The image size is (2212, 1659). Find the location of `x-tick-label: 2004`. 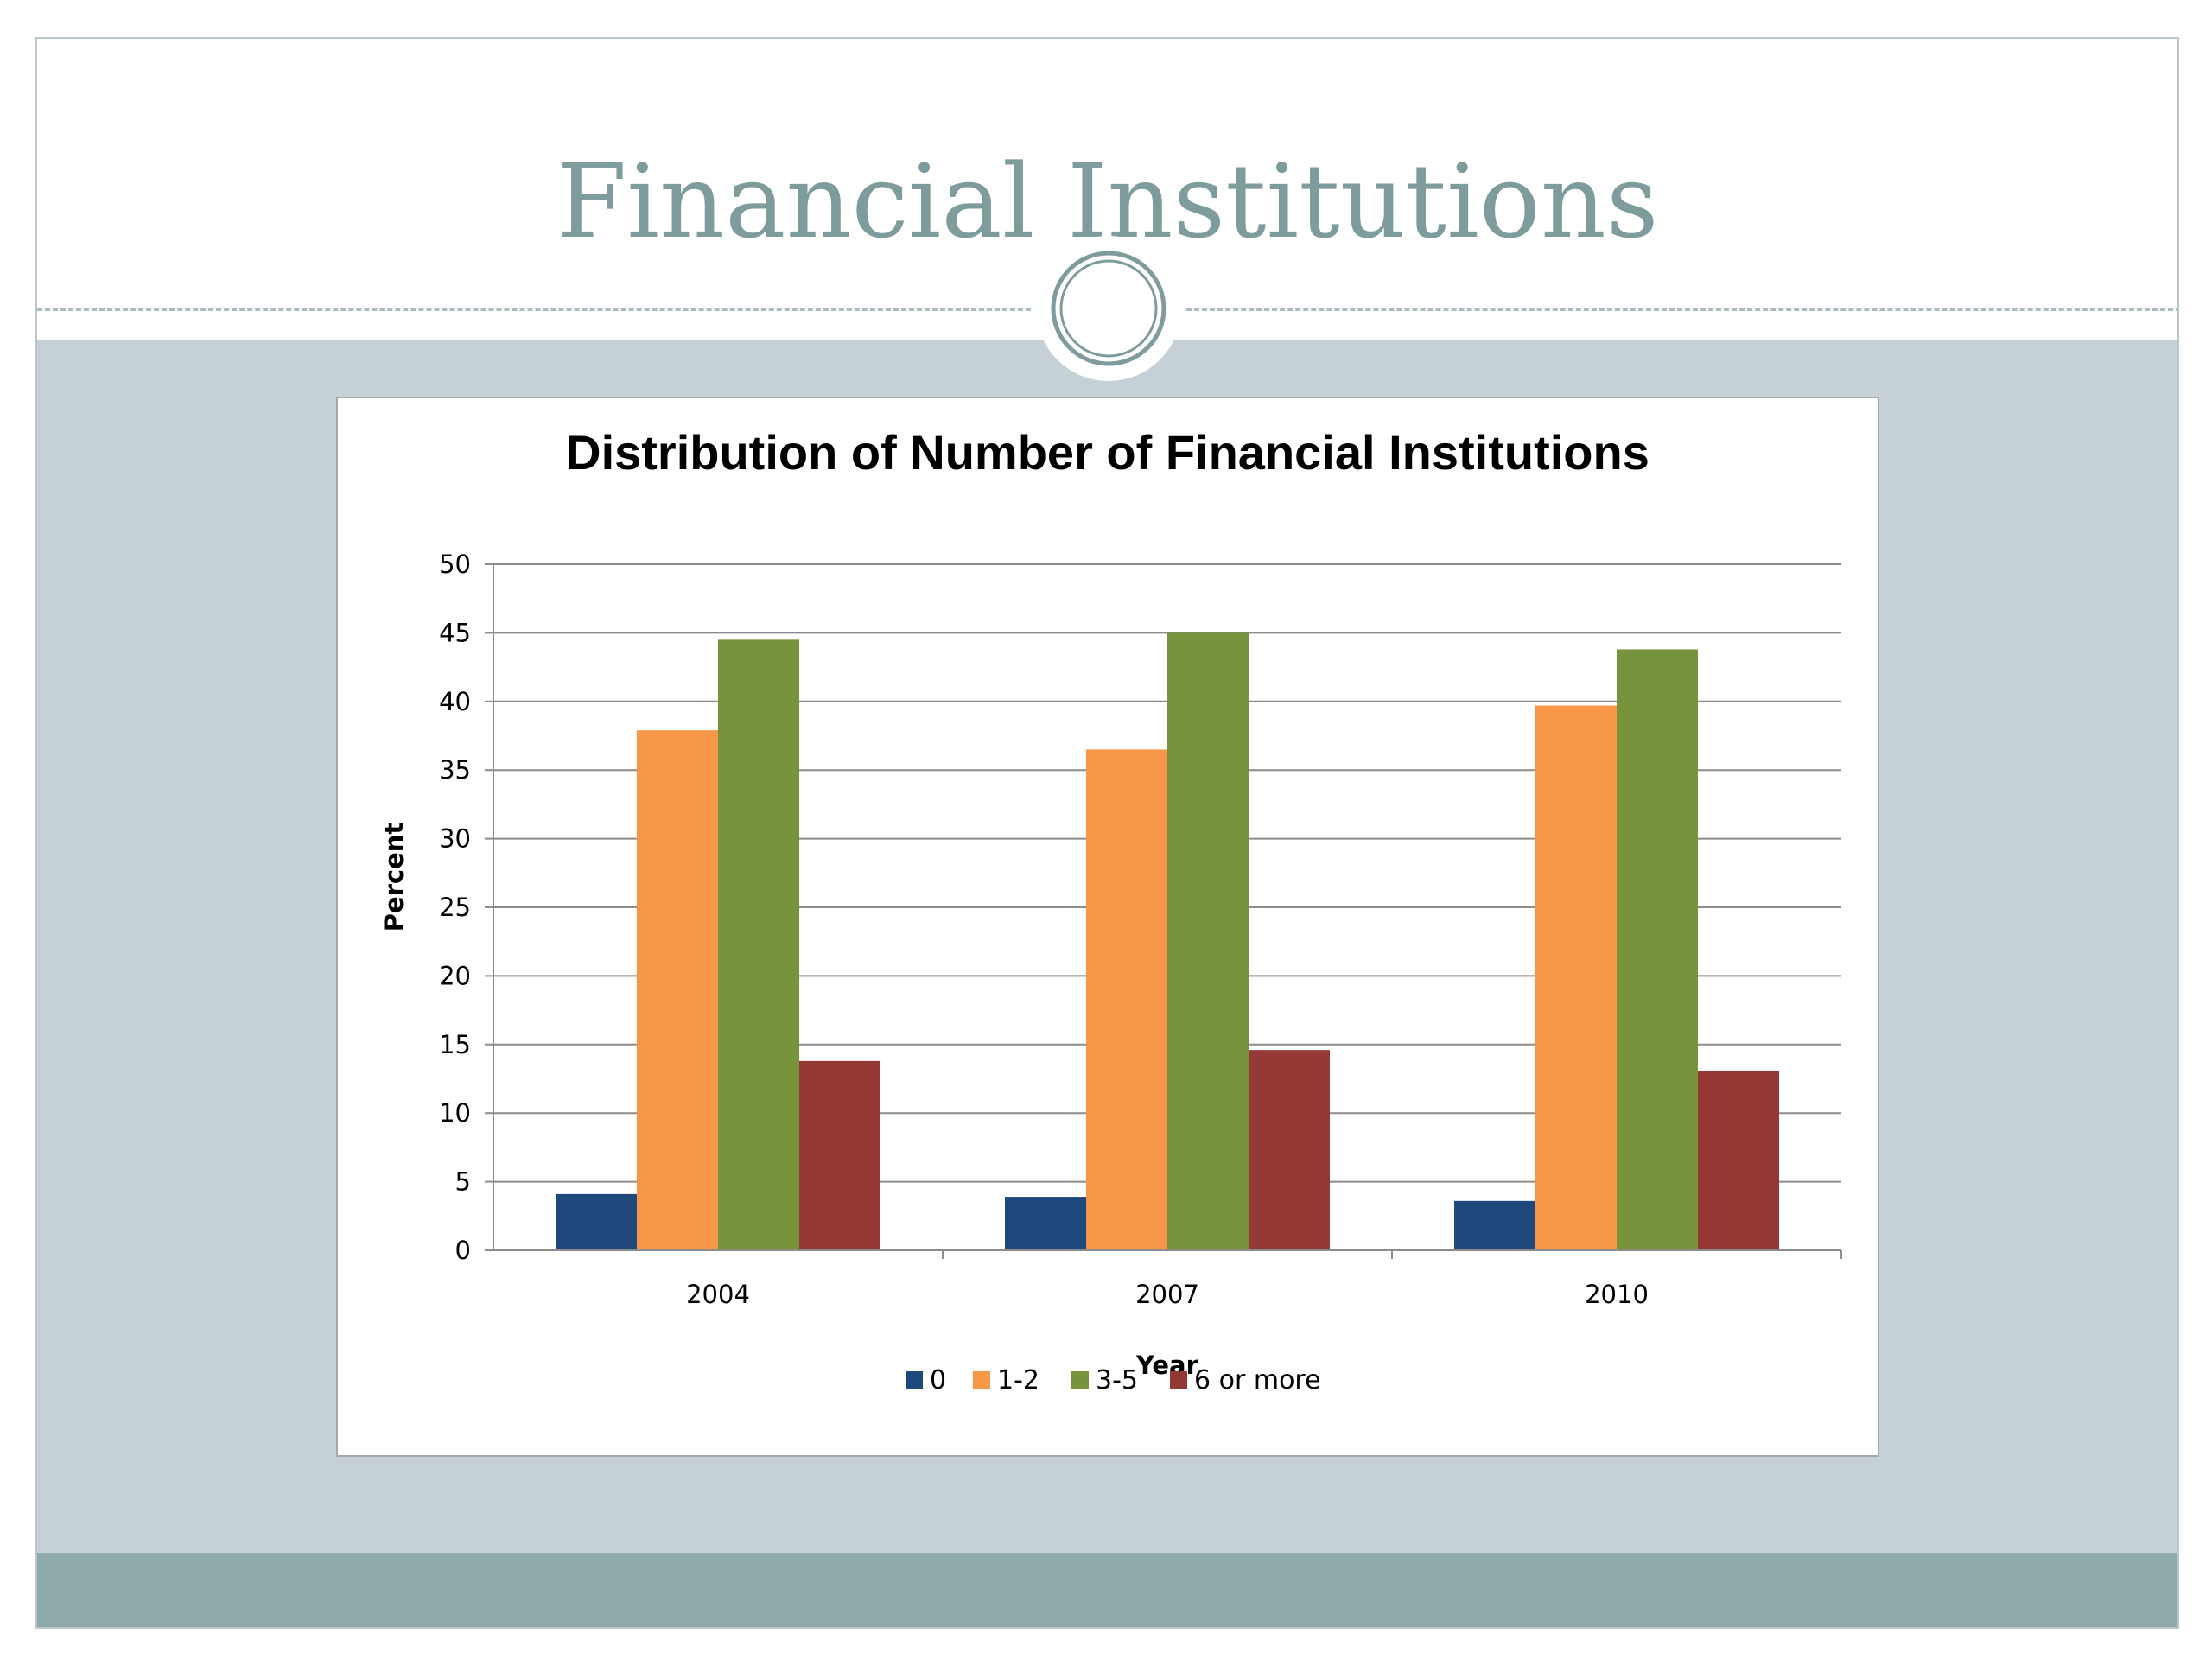

x-tick-label: 2004 is located at coordinates (718, 1294).